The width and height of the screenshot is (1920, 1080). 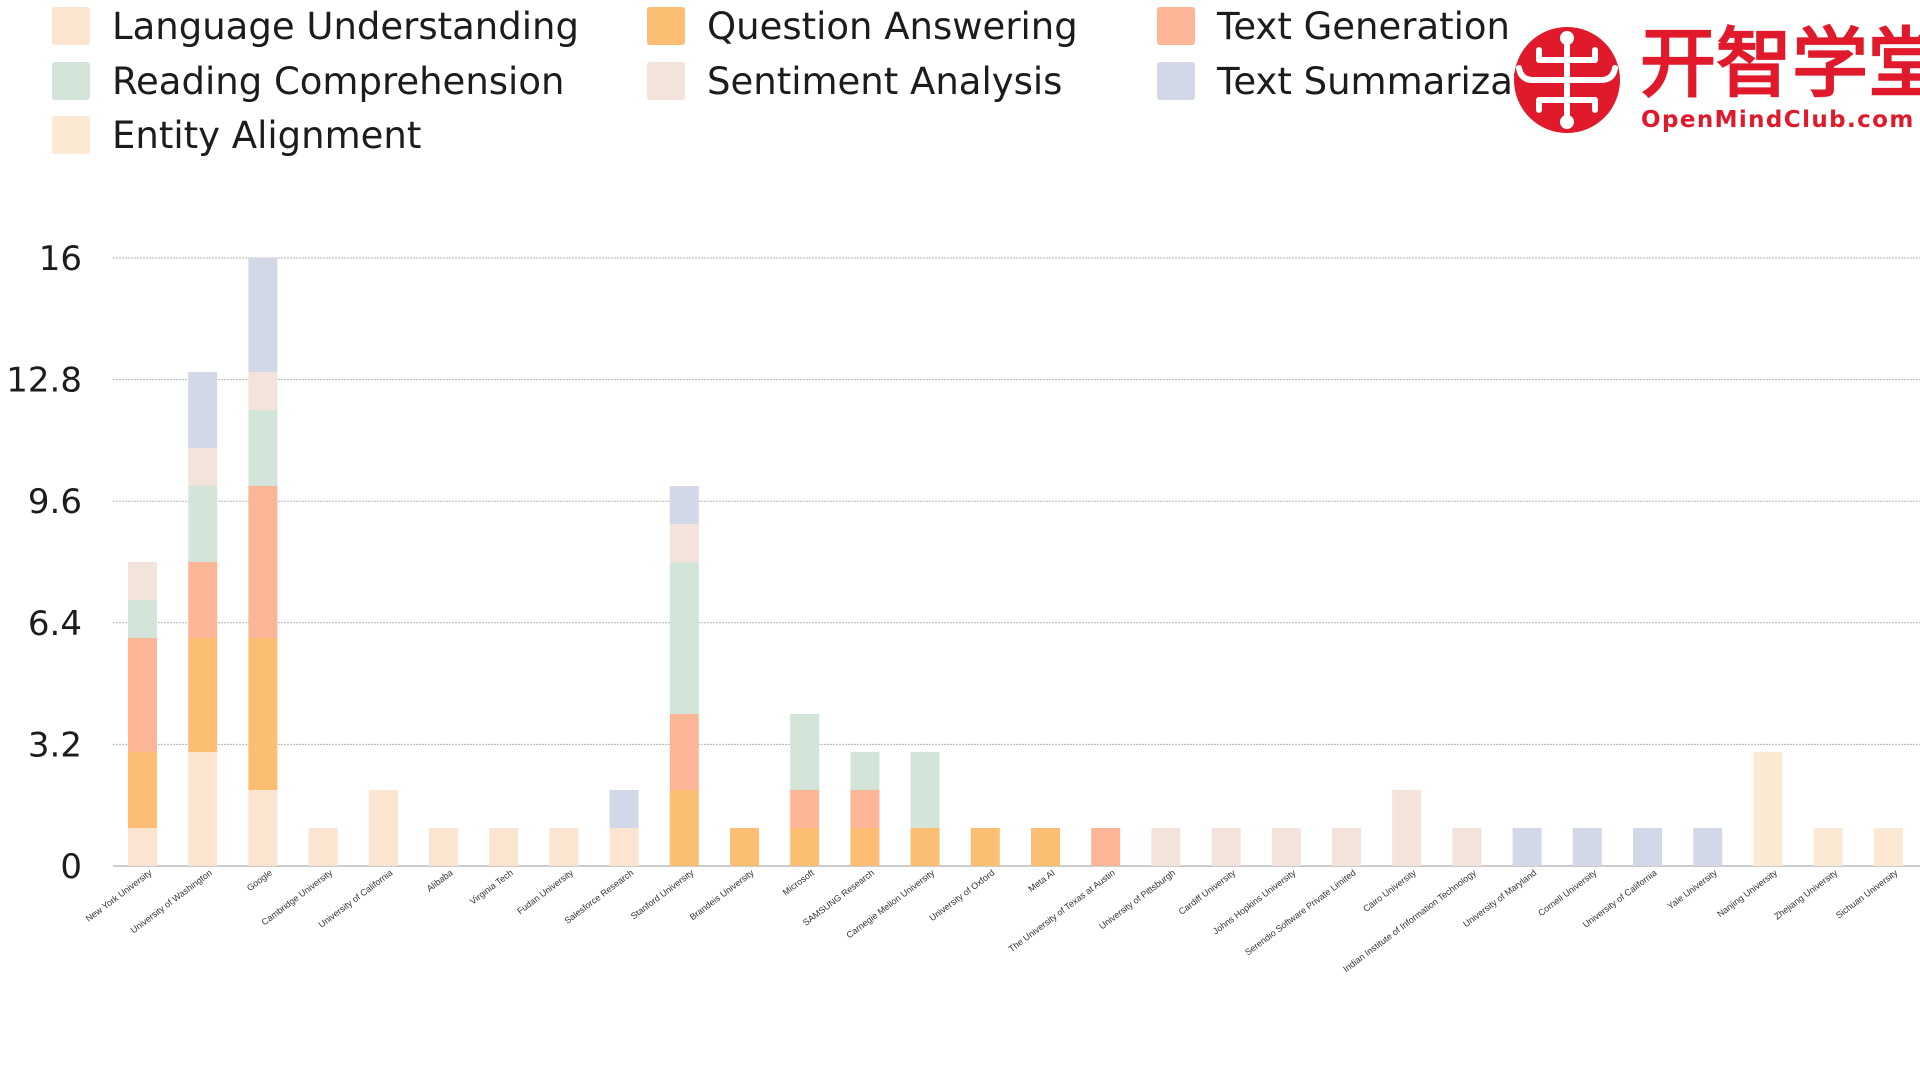 What do you see at coordinates (722, 894) in the screenshot?
I see `x-tick-label: Brandeis University` at bounding box center [722, 894].